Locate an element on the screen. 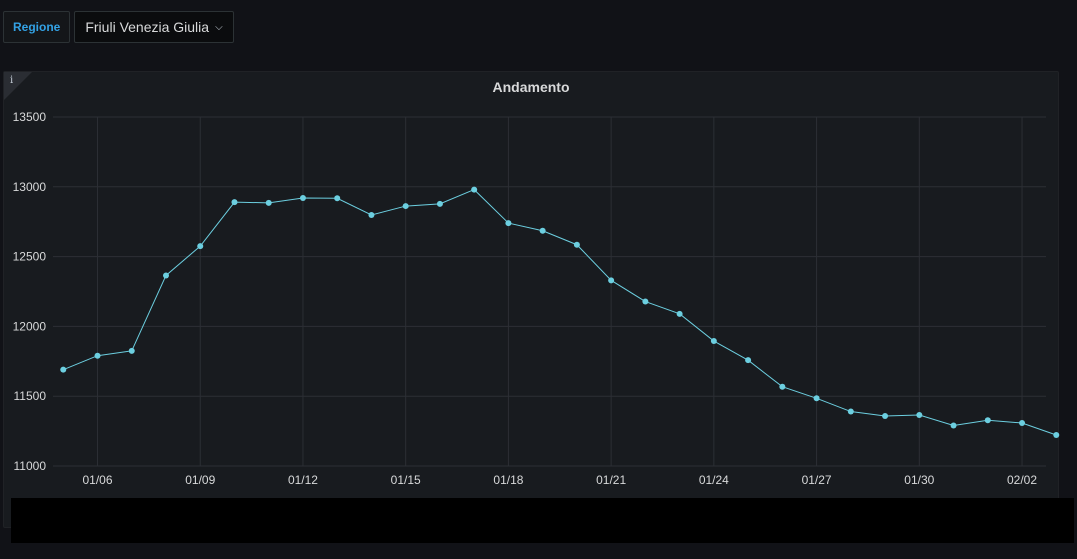 The height and width of the screenshot is (559, 1077). x-tick-label: 01/24 is located at coordinates (714, 480).